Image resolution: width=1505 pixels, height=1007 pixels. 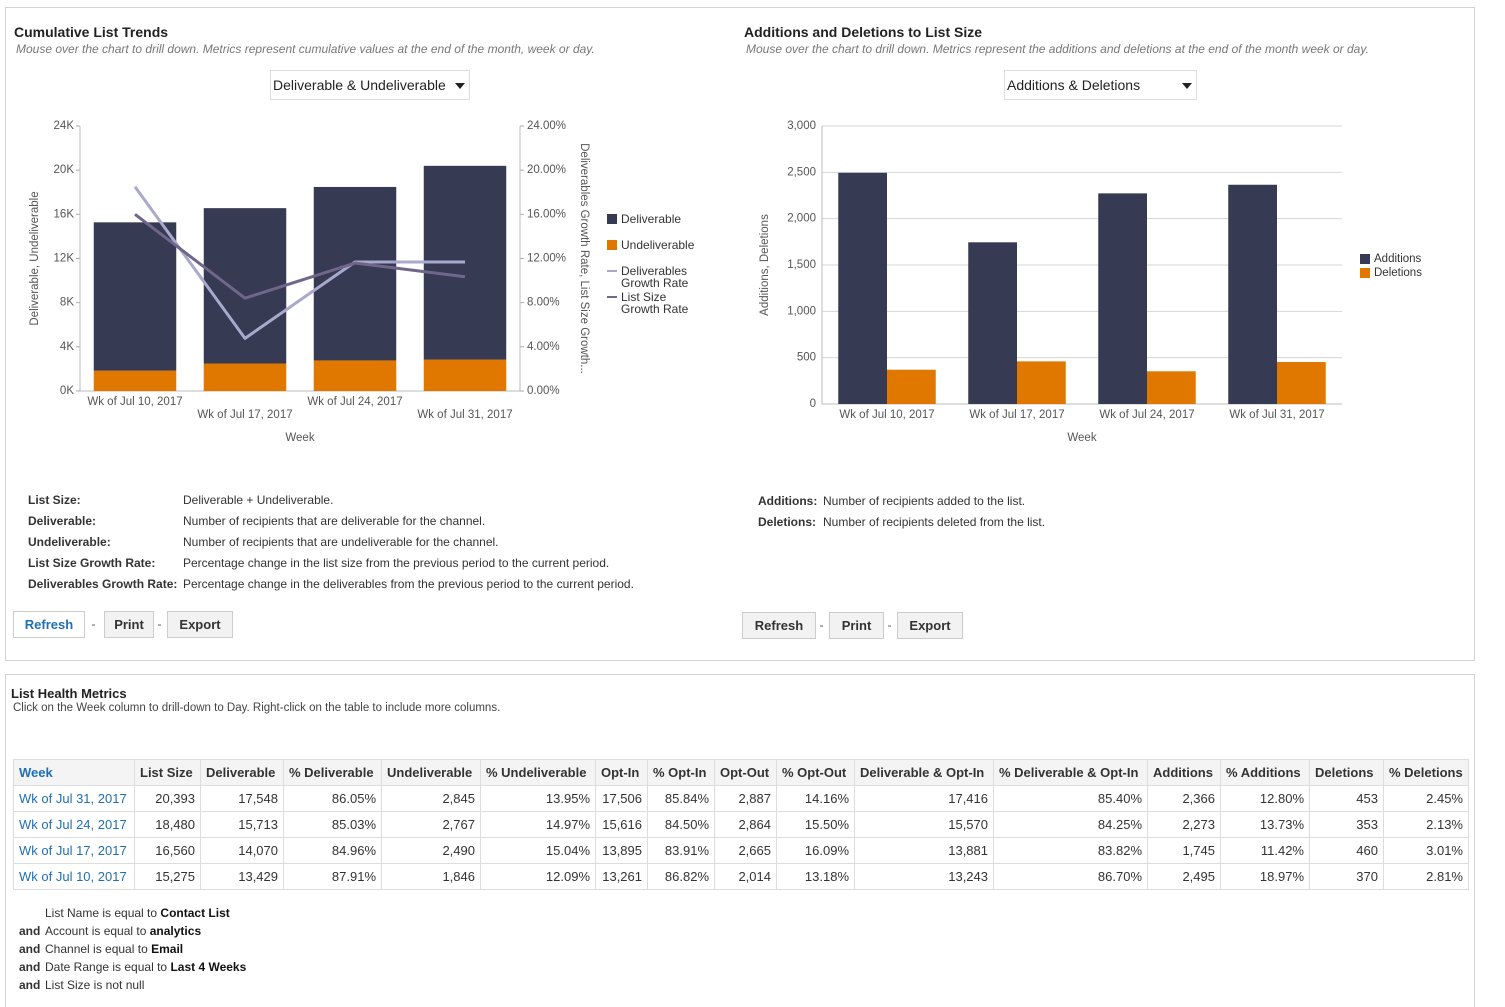 What do you see at coordinates (745, 850) in the screenshot?
I see `table-cell: 2,665` at bounding box center [745, 850].